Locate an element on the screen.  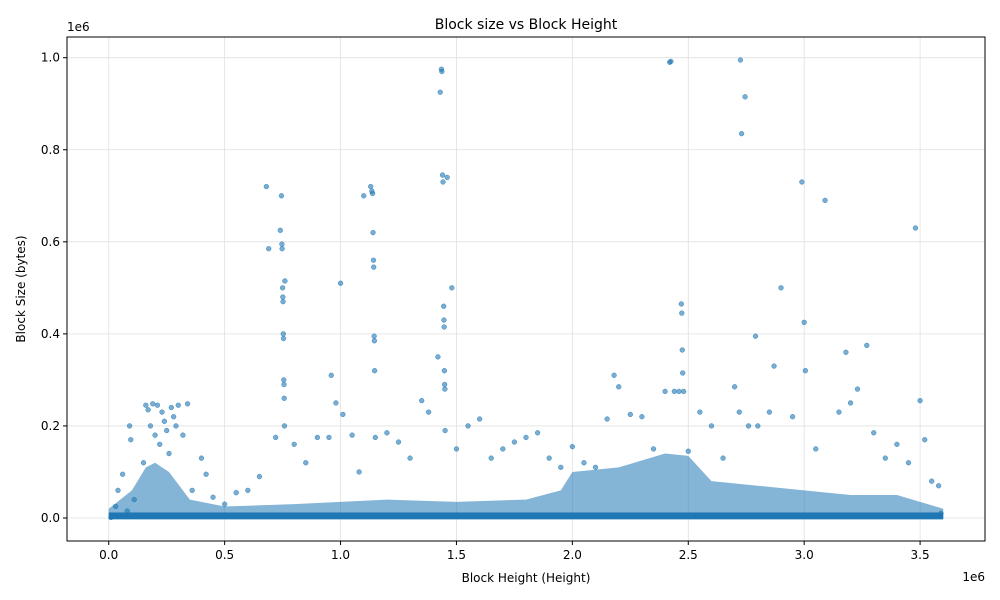
x-tick-label: 0.0 is located at coordinates (108, 555).